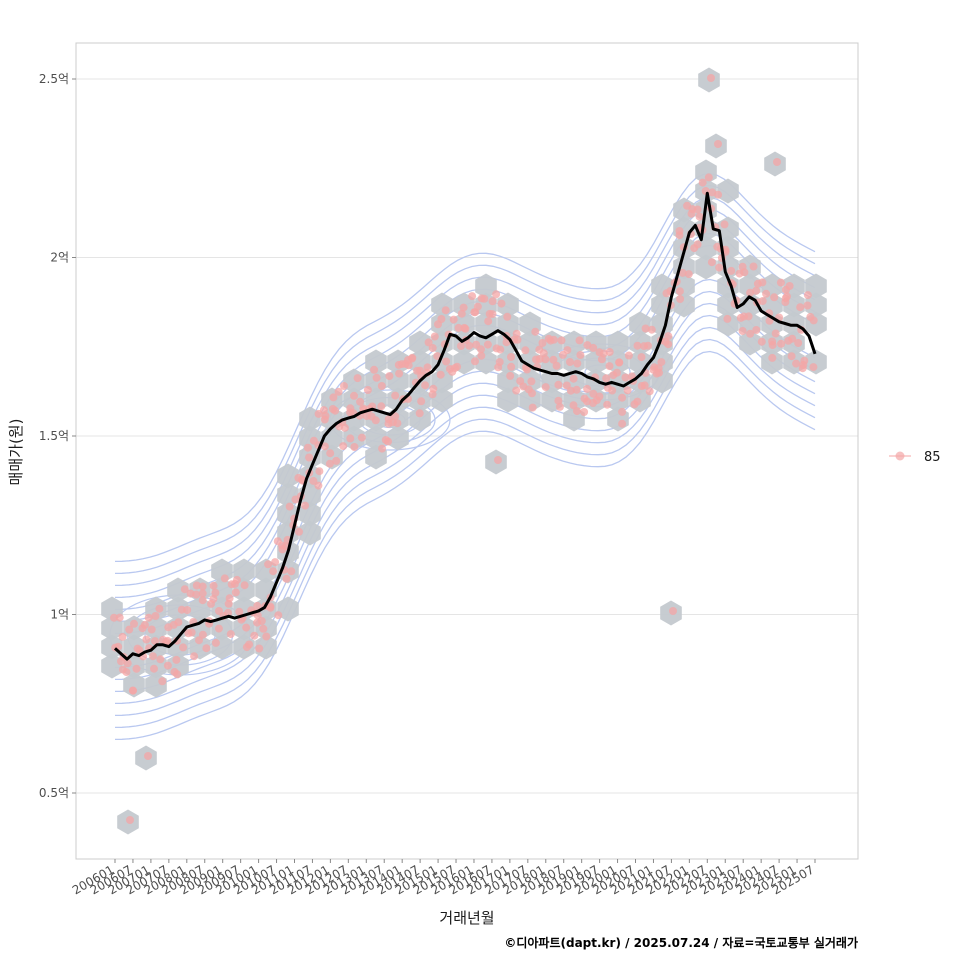  What do you see at coordinates (915, 457) in the screenshot?
I see `legend: 85` at bounding box center [915, 457].